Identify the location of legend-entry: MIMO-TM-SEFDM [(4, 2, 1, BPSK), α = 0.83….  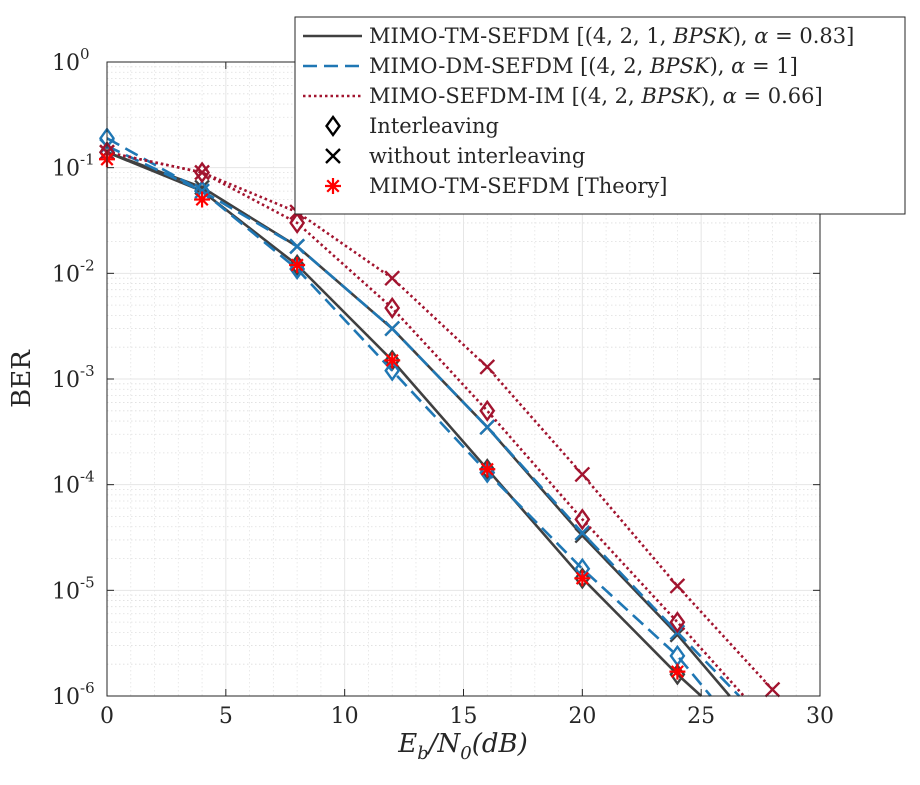
(578, 36).